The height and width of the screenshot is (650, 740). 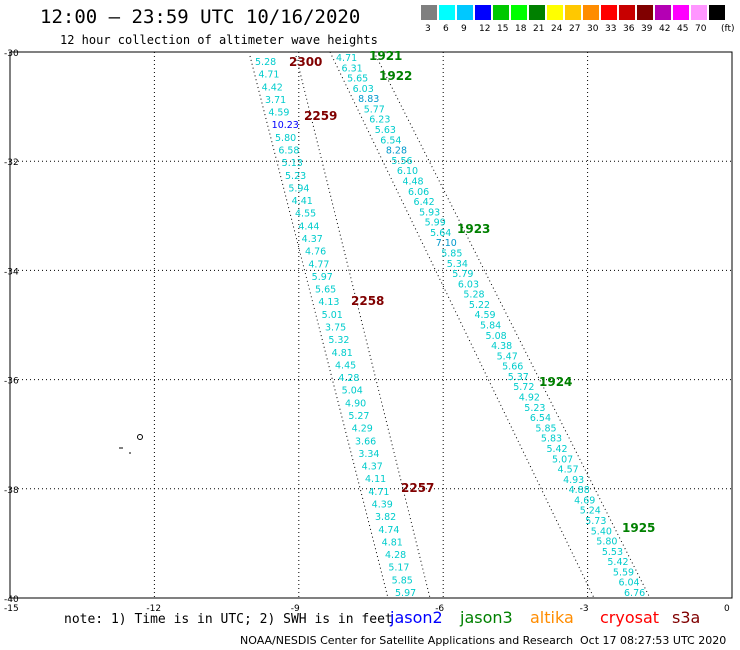 I want to click on wave-height-value: 4.11, so click(x=375, y=479).